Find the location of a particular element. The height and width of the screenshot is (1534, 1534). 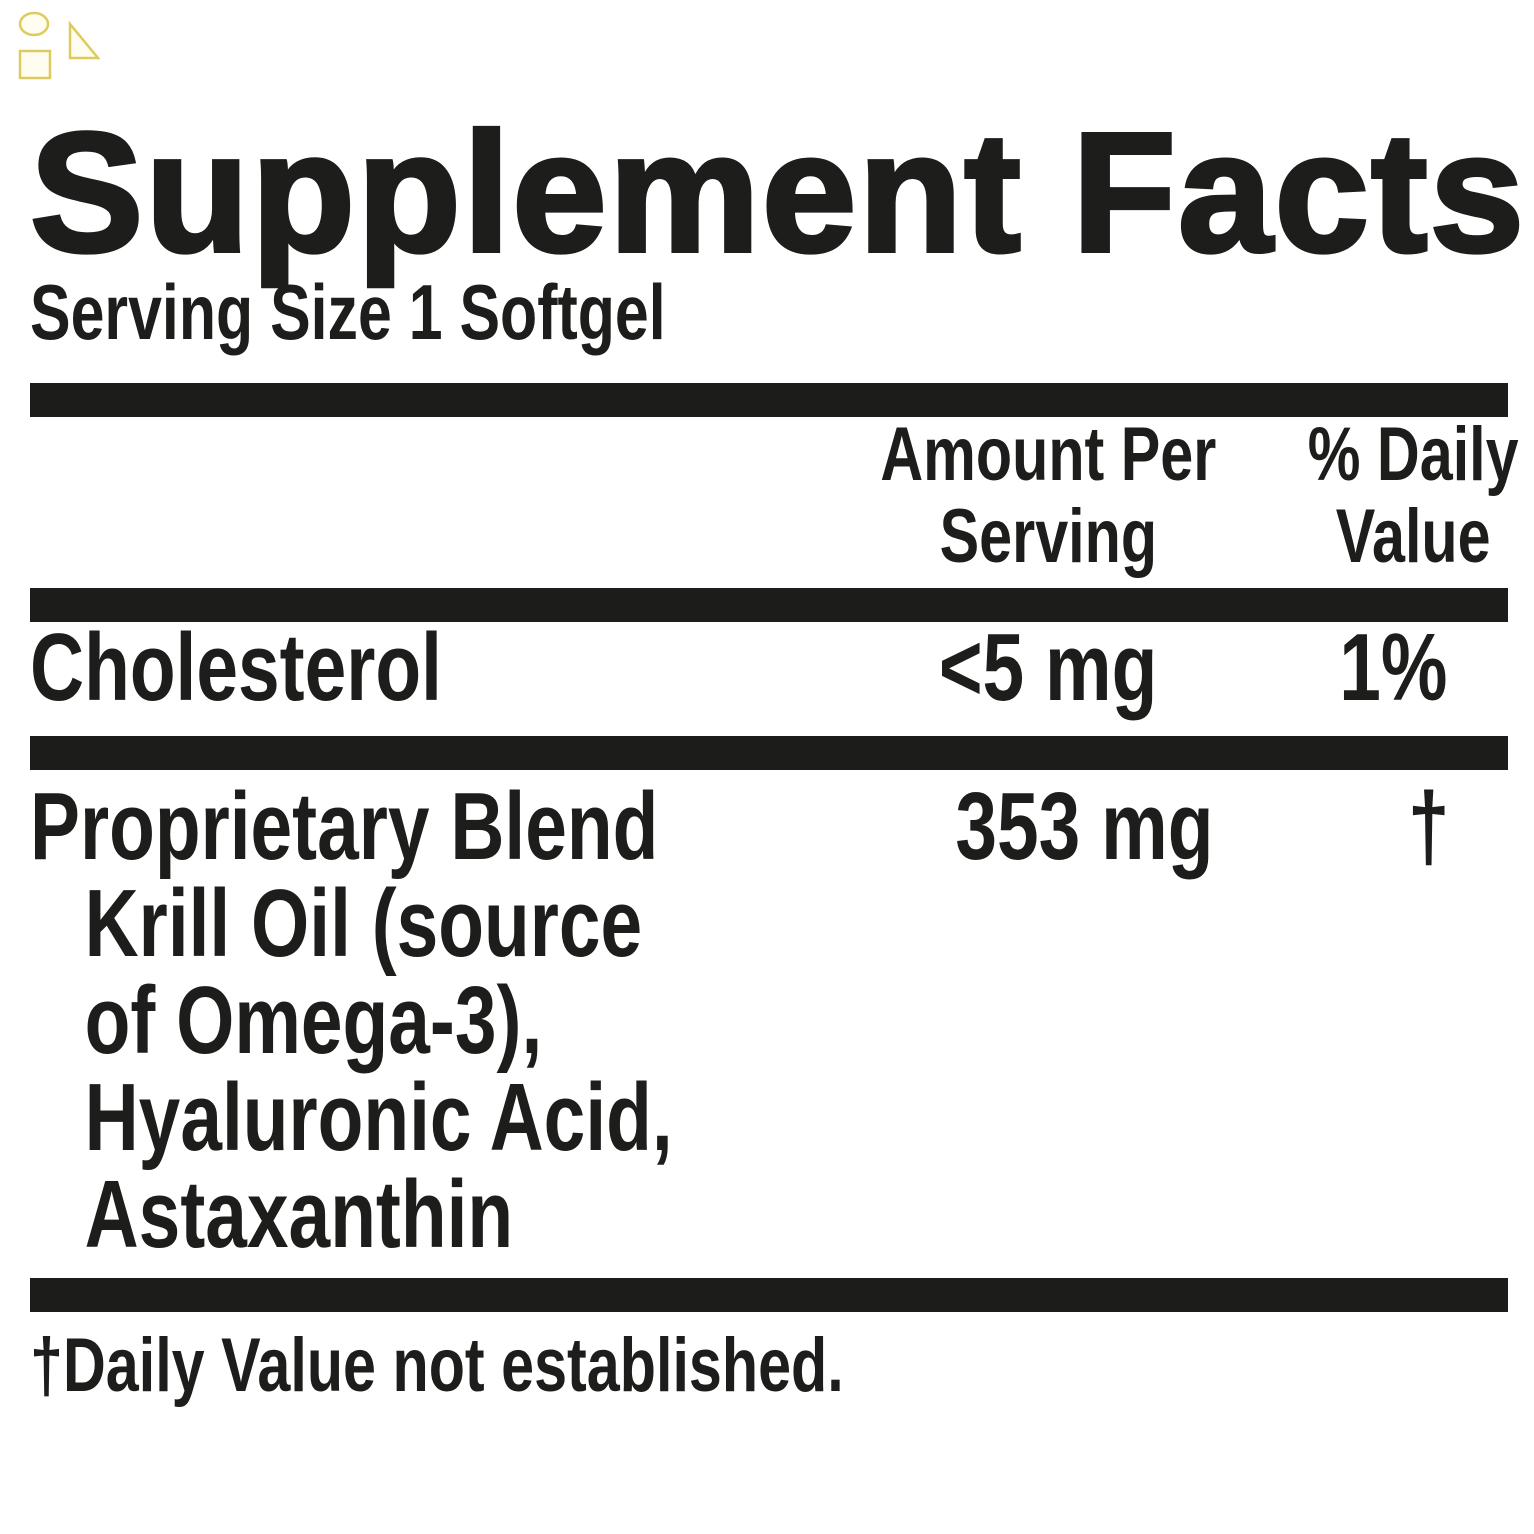

sub-ingredient-line: Astaxanthin is located at coordinates (299, 1214).